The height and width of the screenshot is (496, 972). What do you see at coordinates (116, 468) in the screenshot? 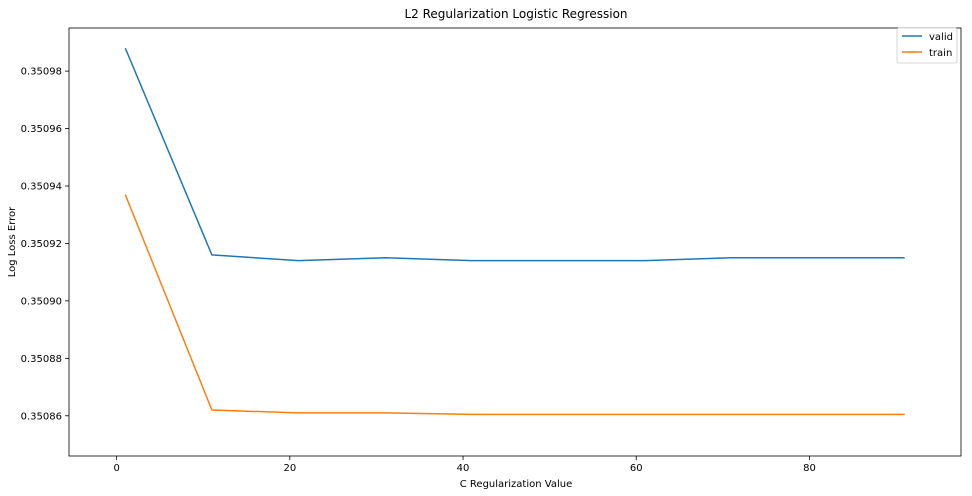
I see `x-tick-label: 0` at bounding box center [116, 468].